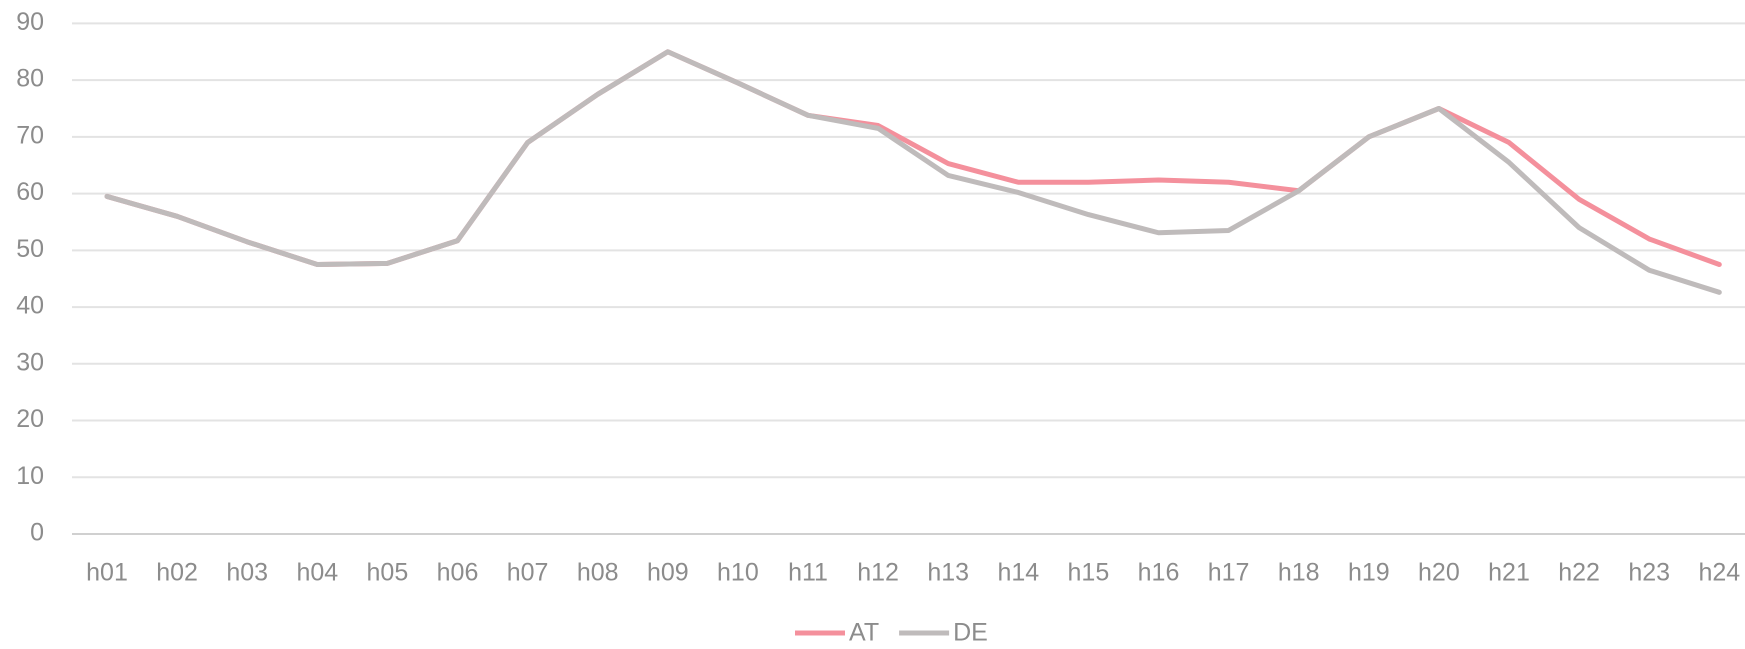  I want to click on x-tick-label: h23, so click(1649, 573).